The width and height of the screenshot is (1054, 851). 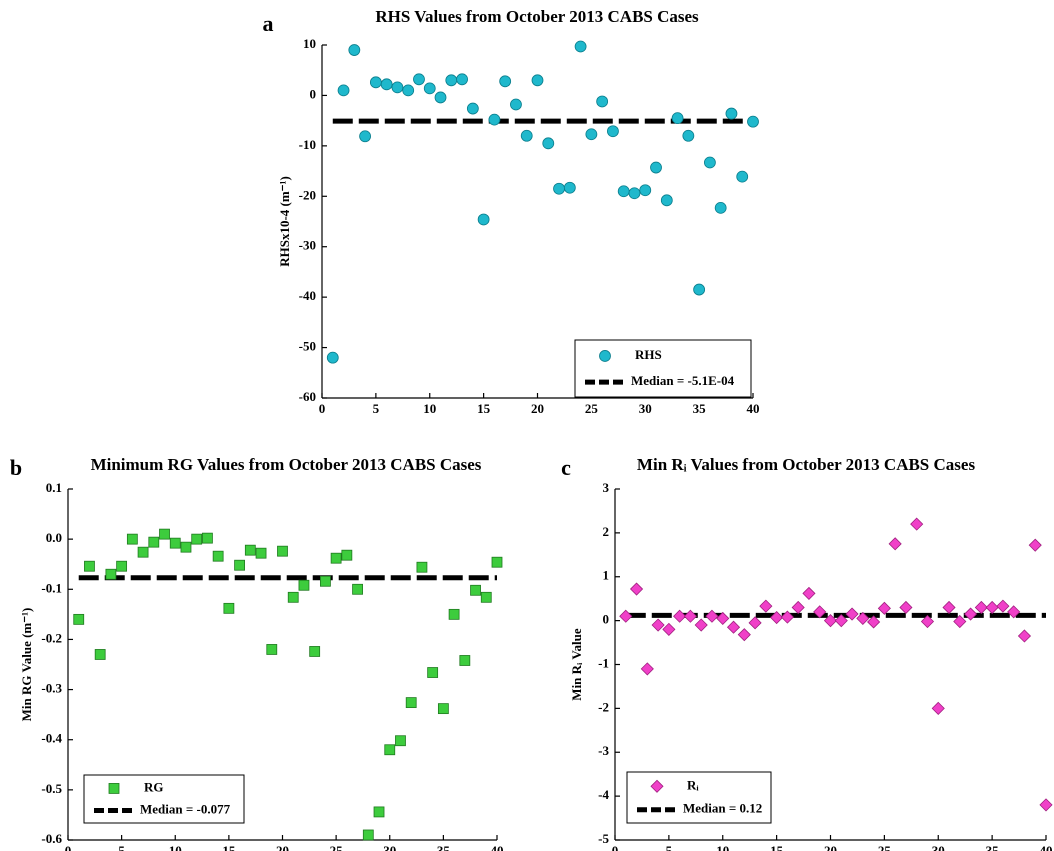 I want to click on legend-label: Median = -5.1E-04, so click(x=683, y=380).